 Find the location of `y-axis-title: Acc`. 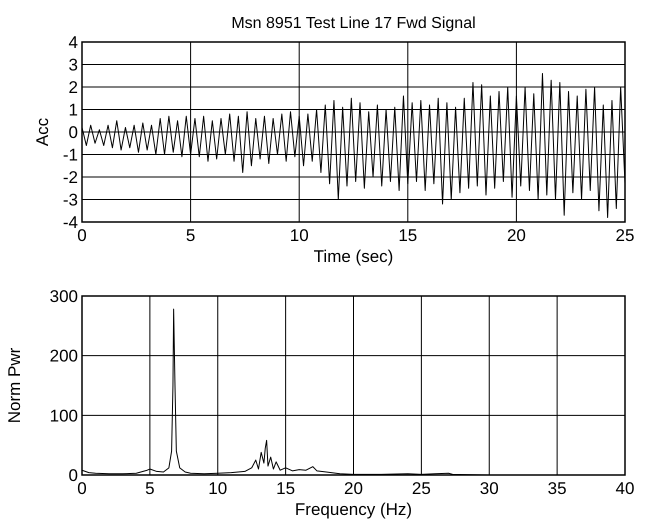

y-axis-title: Acc is located at coordinates (42, 131).